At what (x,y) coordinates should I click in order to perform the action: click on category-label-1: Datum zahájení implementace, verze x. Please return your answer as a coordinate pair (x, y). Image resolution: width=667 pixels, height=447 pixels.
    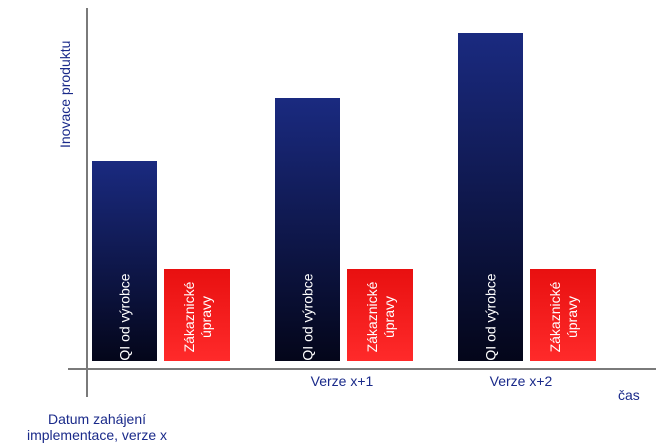
    Looking at the image, I should click on (97, 427).